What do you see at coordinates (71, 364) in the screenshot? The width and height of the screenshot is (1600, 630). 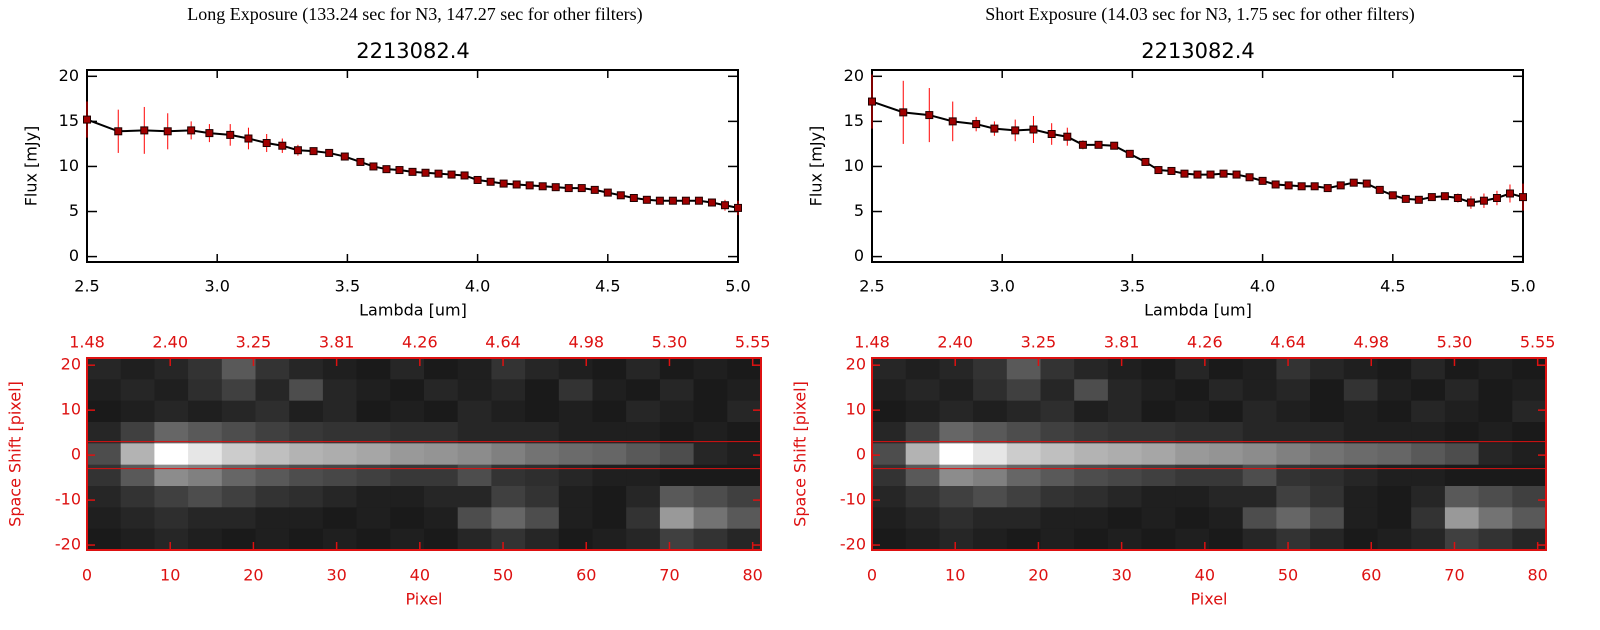 I see `y-tick-label: 20` at bounding box center [71, 364].